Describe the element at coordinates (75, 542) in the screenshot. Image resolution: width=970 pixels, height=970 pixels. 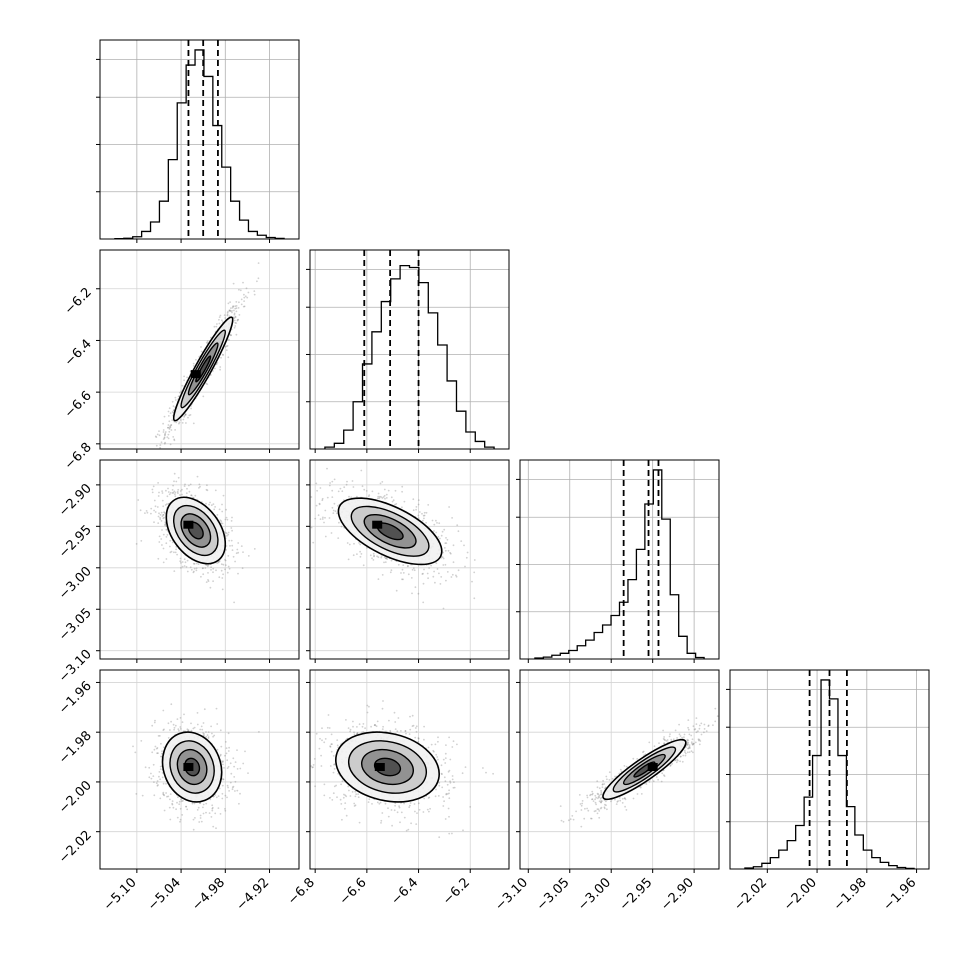
I see `y-tick-label: −2.95` at that location.